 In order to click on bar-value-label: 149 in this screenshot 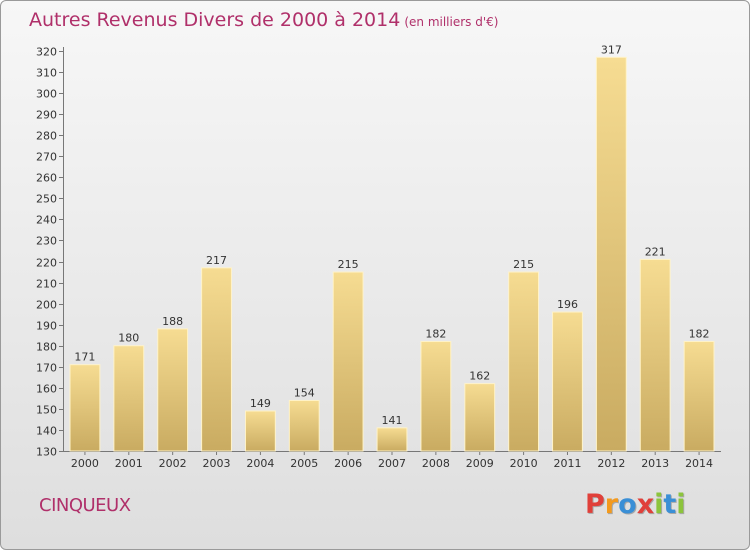, I will do `click(260, 403)`.